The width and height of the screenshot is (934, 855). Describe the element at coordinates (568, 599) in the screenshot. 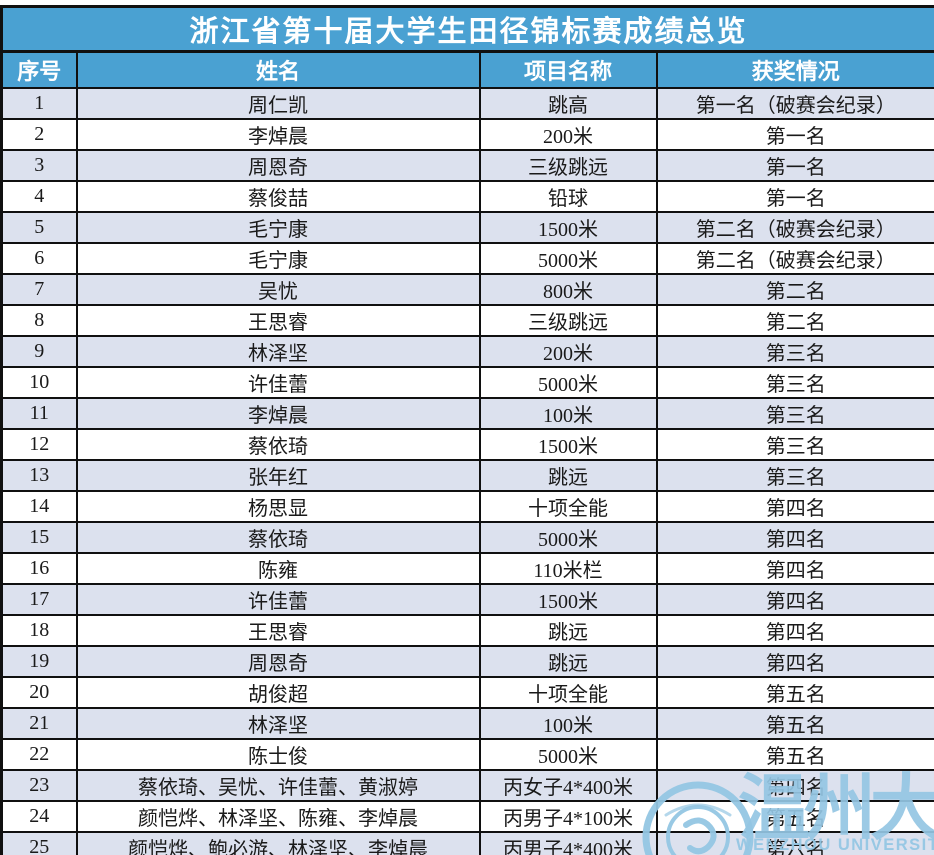

I see `cell-event: 1500米` at that location.